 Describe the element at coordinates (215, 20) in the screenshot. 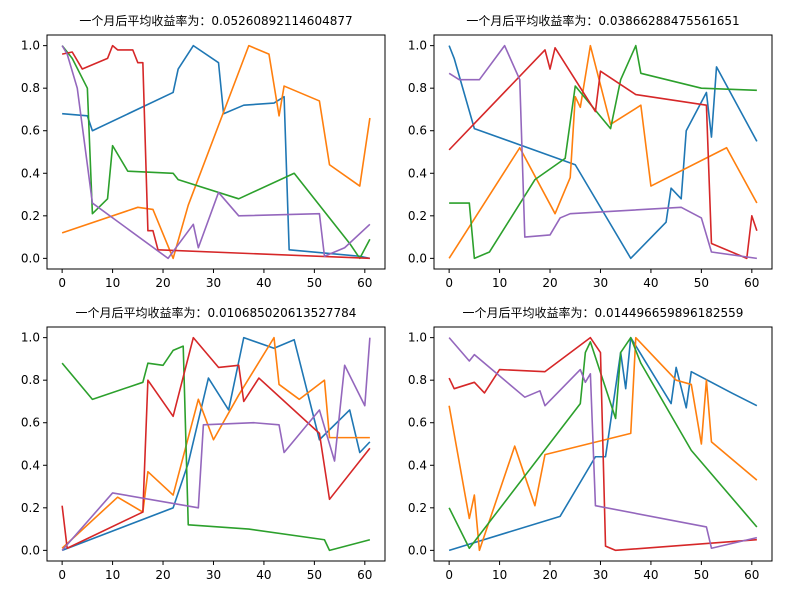

I see `subplot-title: 一个月后平均收益率为：0.05260892114604877` at that location.